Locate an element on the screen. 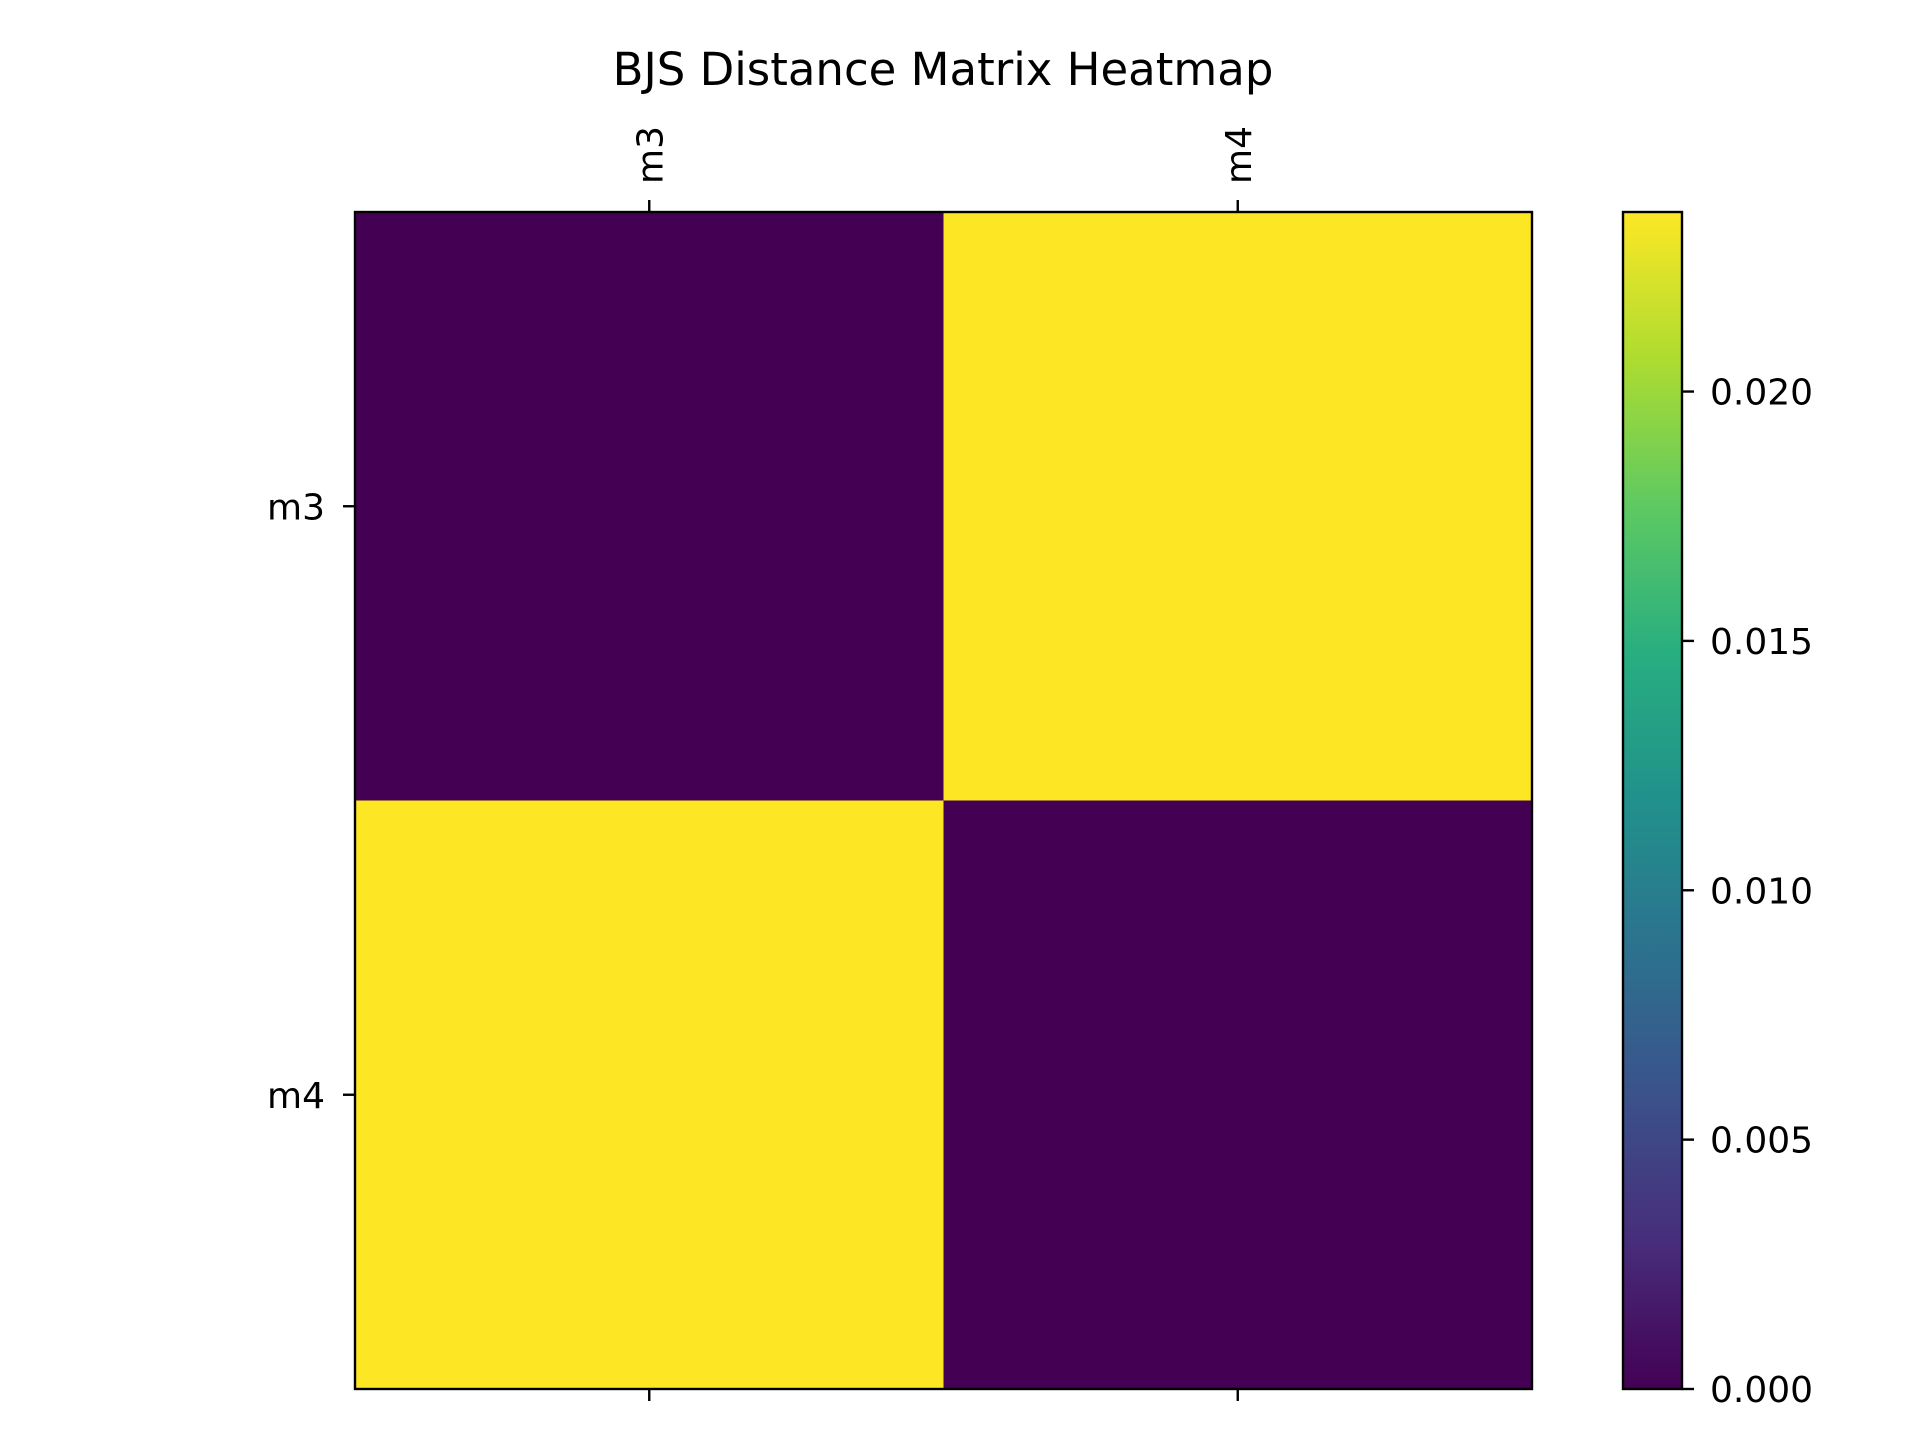  y-axis-ticks: m3 m4 is located at coordinates (311, 802).